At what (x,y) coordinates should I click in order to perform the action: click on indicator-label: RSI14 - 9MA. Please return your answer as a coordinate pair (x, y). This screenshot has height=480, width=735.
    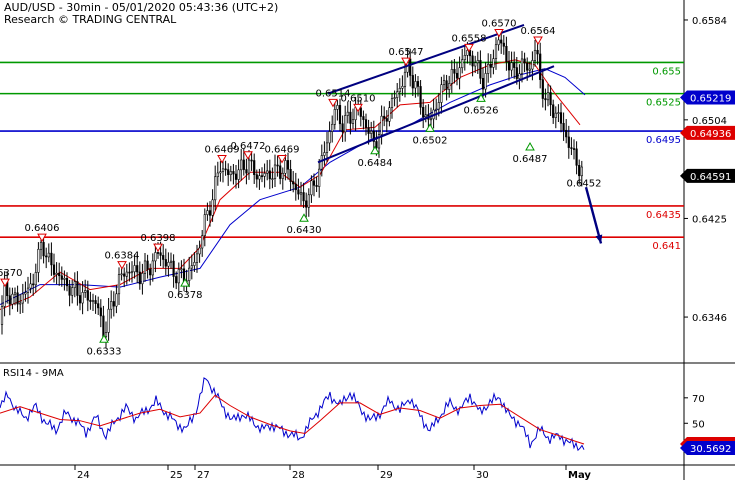
    Looking at the image, I should click on (33, 373).